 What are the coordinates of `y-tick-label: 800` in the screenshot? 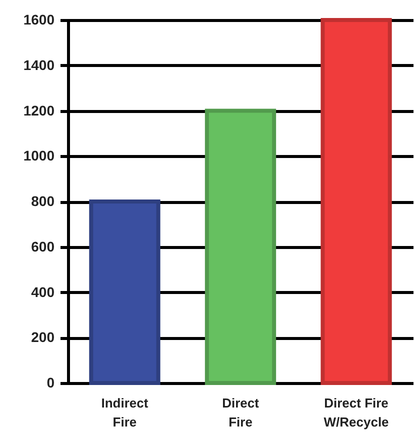 It's located at (43, 201).